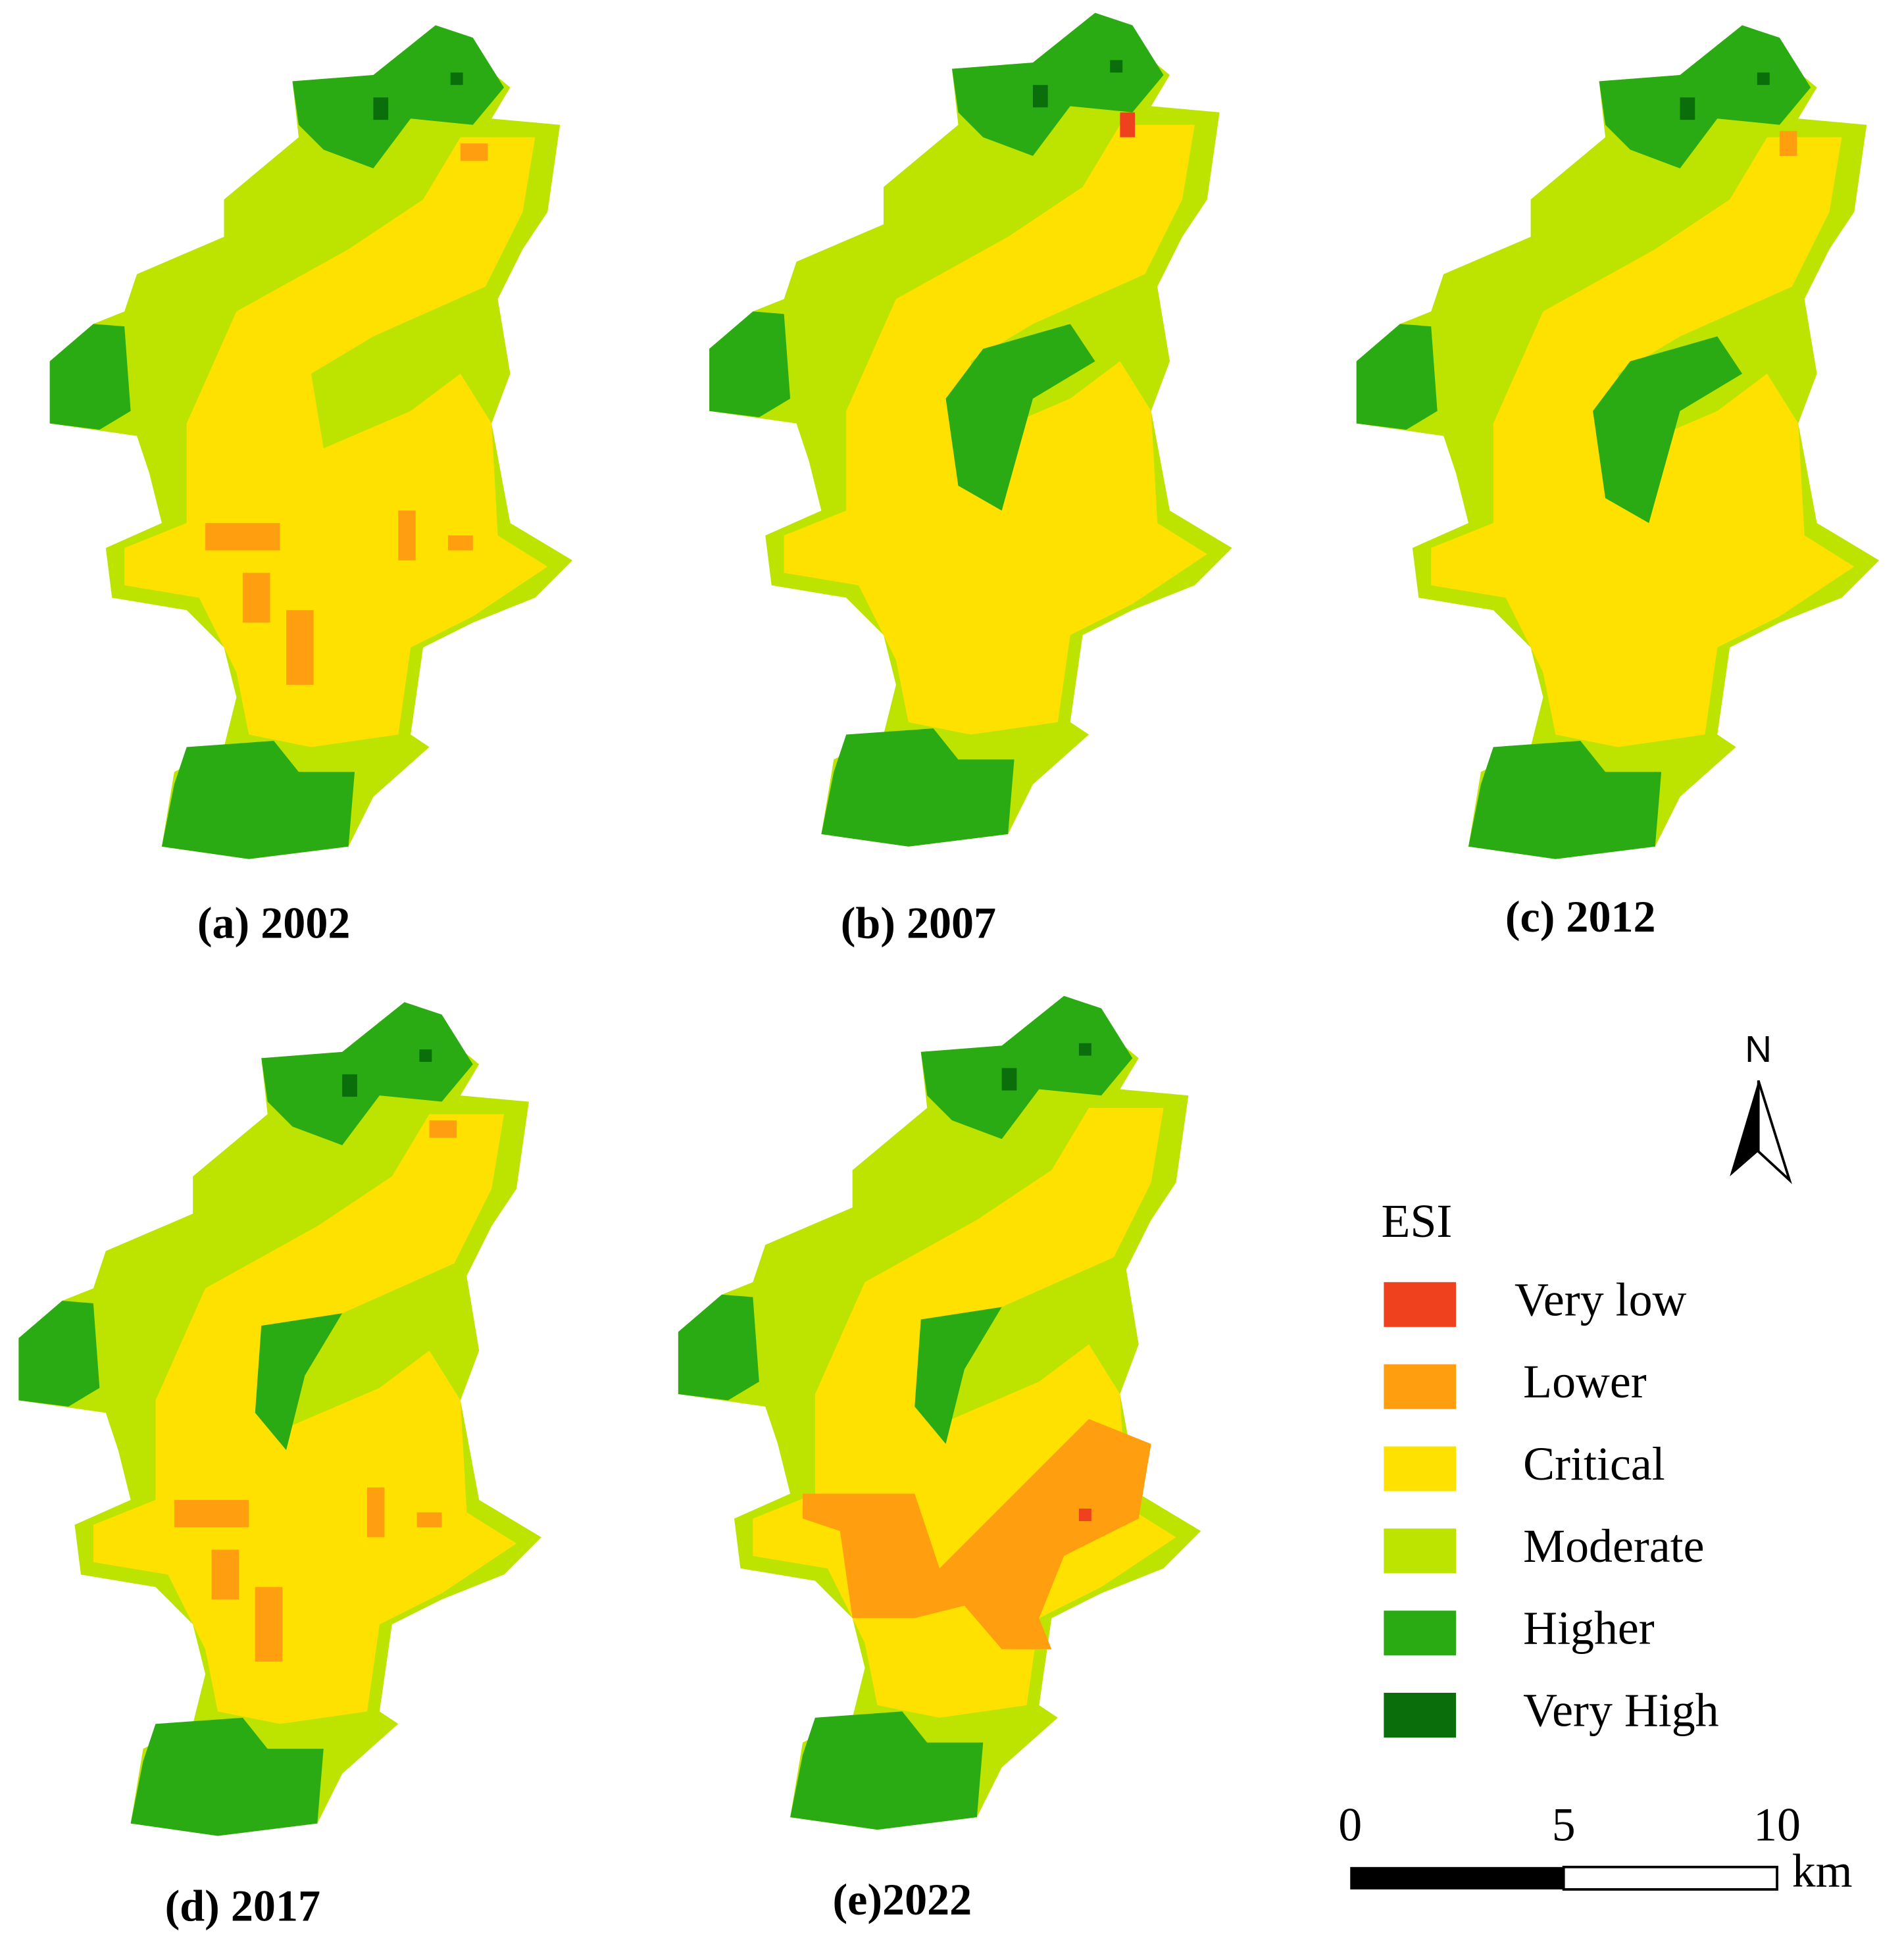 Image resolution: width=1904 pixels, height=1952 pixels. I want to click on scale-tick-label: 10, so click(1777, 1825).